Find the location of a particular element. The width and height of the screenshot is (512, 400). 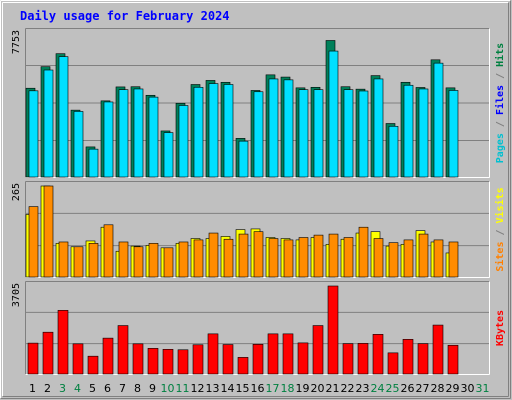

day-label-27: 27 is located at coordinates (423, 388).